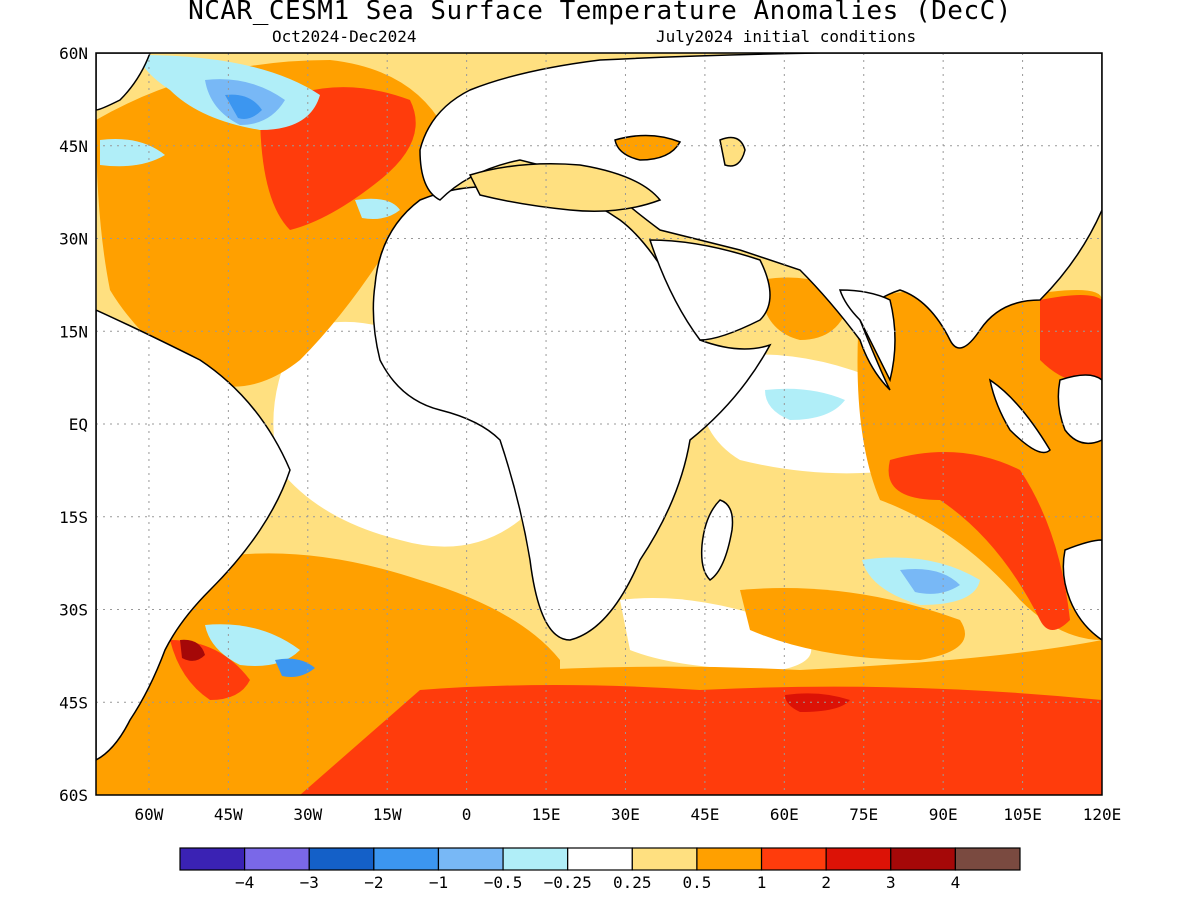  What do you see at coordinates (716, 634) in the screenshot?
I see `neutral-zone` at bounding box center [716, 634].